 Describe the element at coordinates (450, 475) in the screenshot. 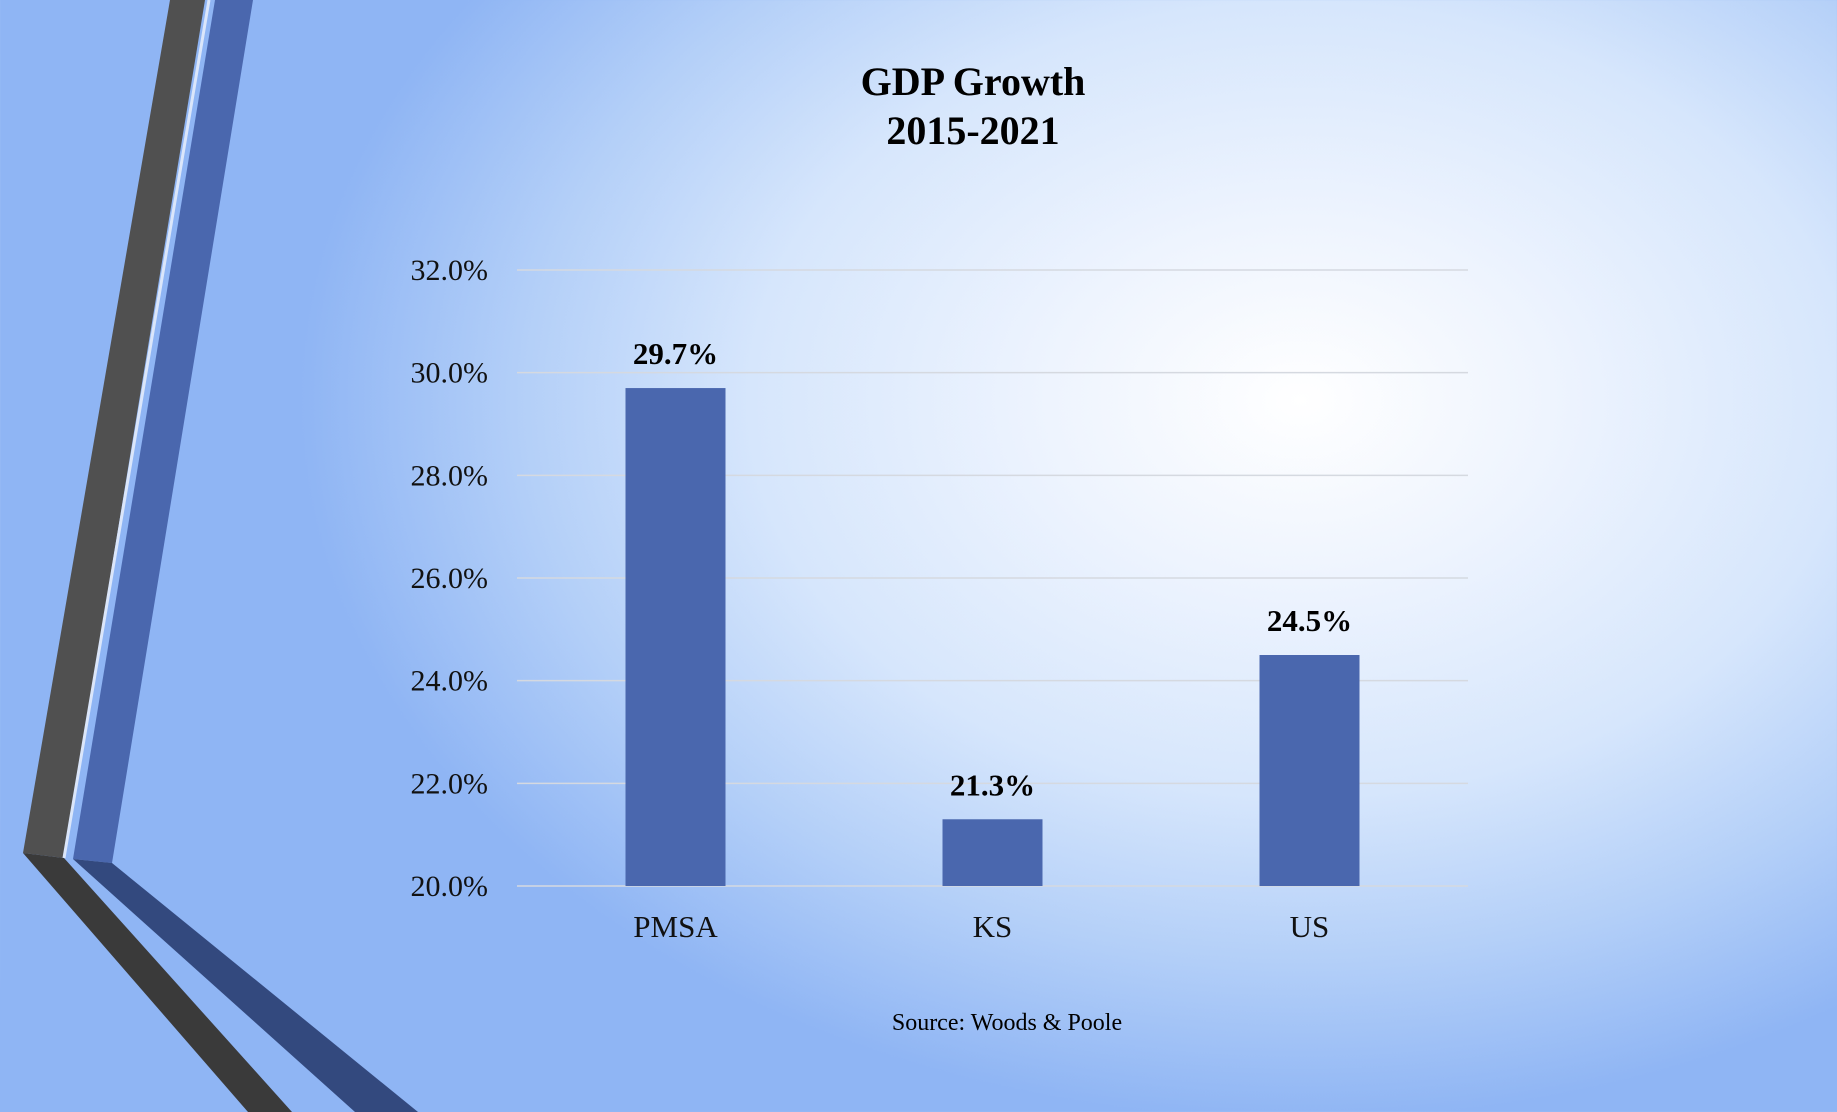

I see `y-tick-label: 28.0%` at that location.